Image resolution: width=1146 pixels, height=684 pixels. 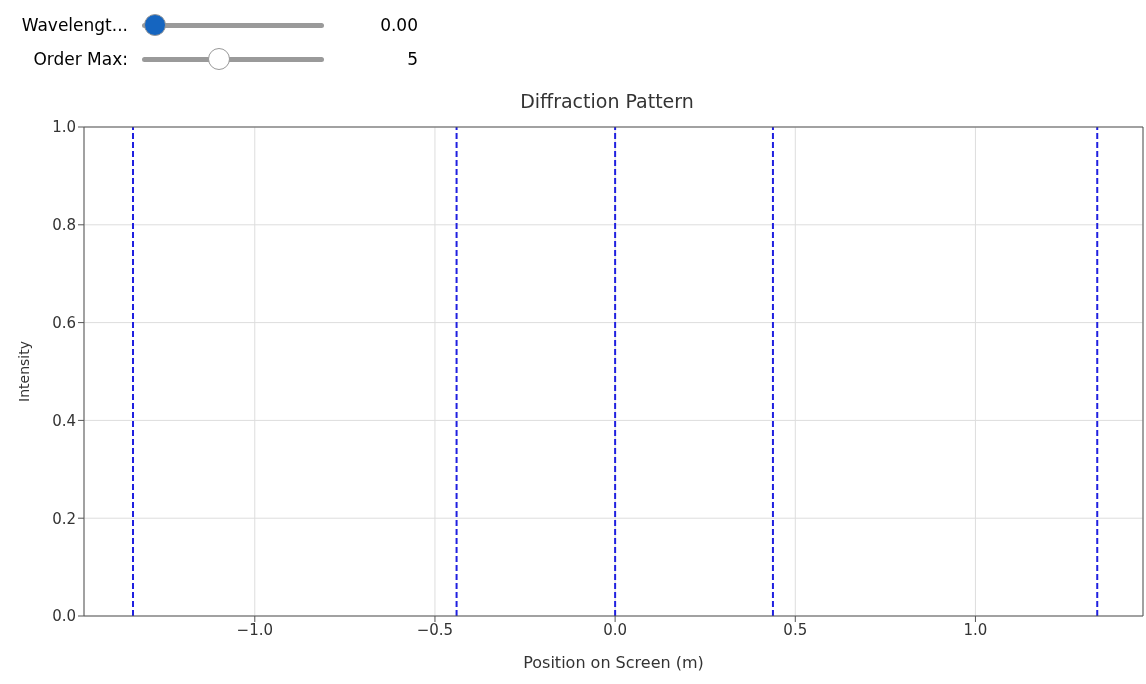 I want to click on y-tick-label: 1.0, so click(x=64, y=127).